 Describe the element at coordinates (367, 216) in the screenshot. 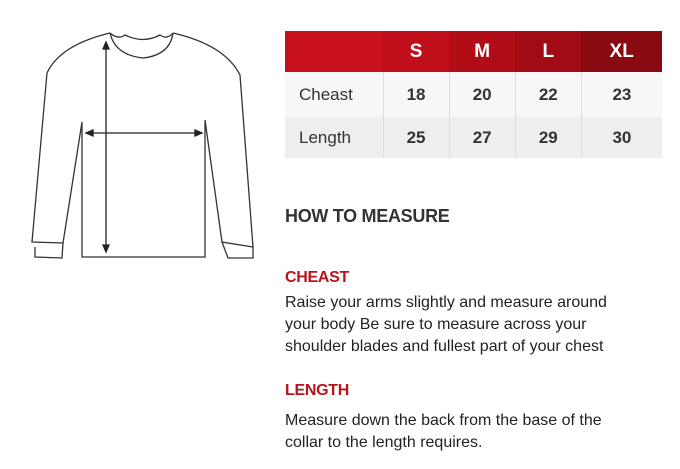

I see `how-to-title: HOW TO MEASURE` at that location.